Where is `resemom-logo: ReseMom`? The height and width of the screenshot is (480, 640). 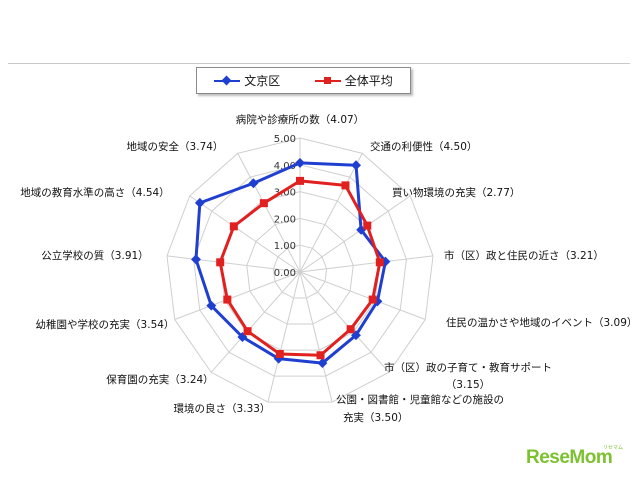
resemom-logo: ReseMom is located at coordinates (569, 457).